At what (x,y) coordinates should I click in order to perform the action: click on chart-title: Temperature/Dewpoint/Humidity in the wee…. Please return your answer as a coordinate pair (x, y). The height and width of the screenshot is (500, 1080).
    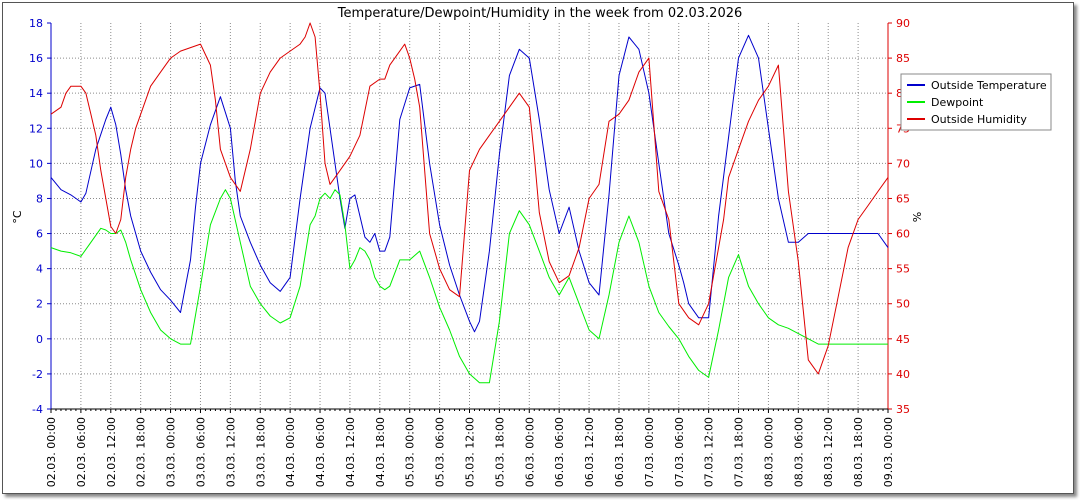
    Looking at the image, I should click on (540, 13).